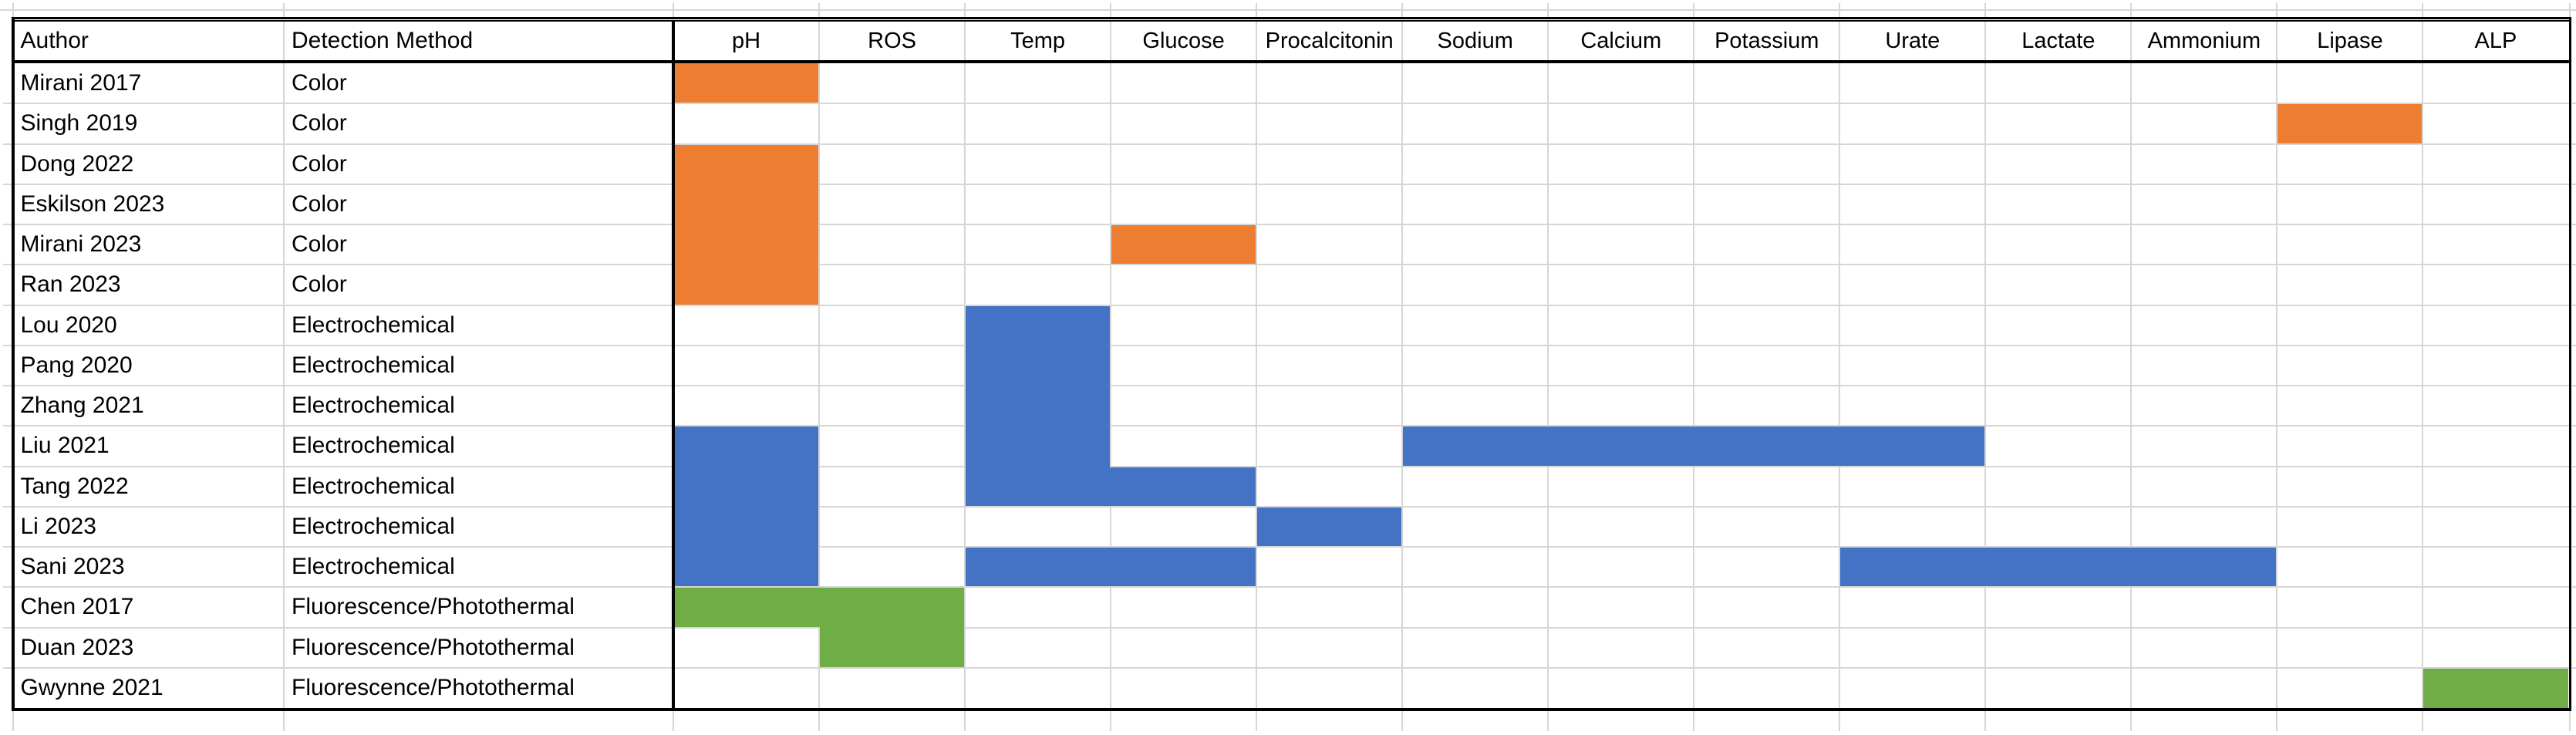  Describe the element at coordinates (383, 40) in the screenshot. I see `column-header-detection-method: Detection Method` at that location.